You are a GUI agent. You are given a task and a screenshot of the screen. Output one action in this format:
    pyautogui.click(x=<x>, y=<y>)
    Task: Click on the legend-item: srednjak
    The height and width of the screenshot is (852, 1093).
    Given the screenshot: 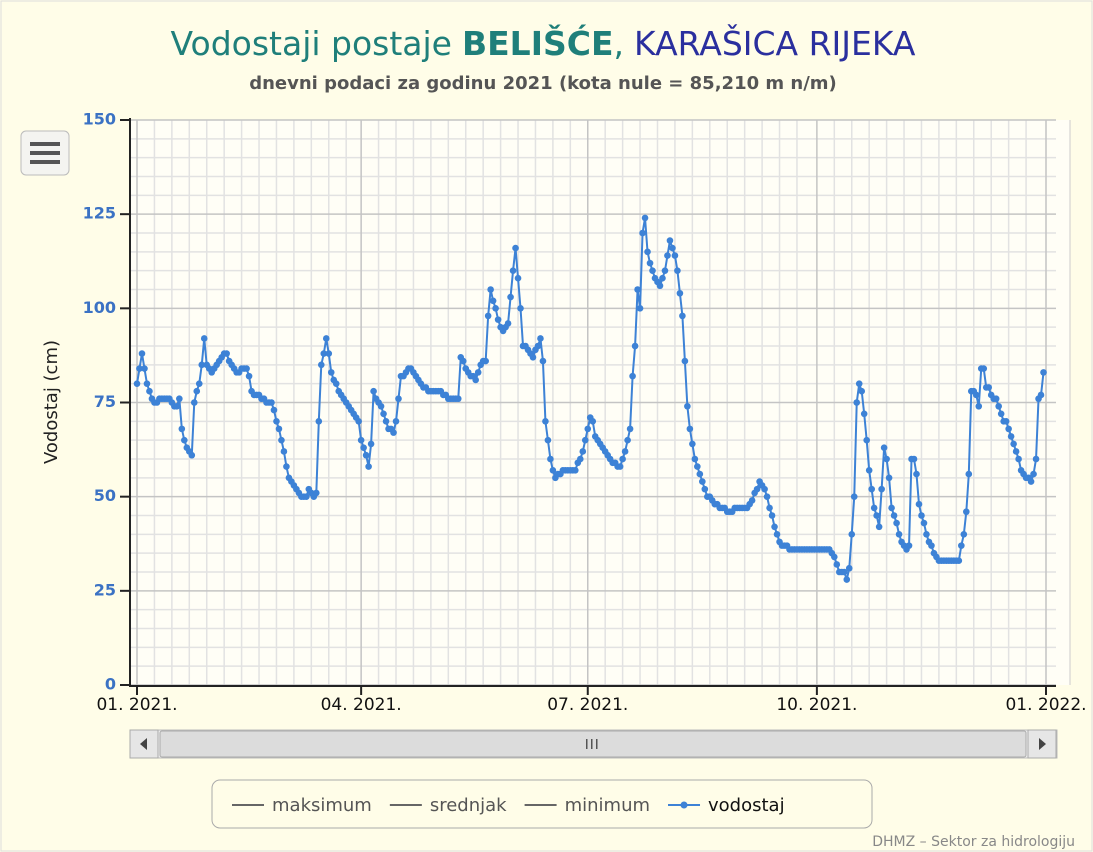 What is the action you would take?
    pyautogui.click(x=448, y=805)
    